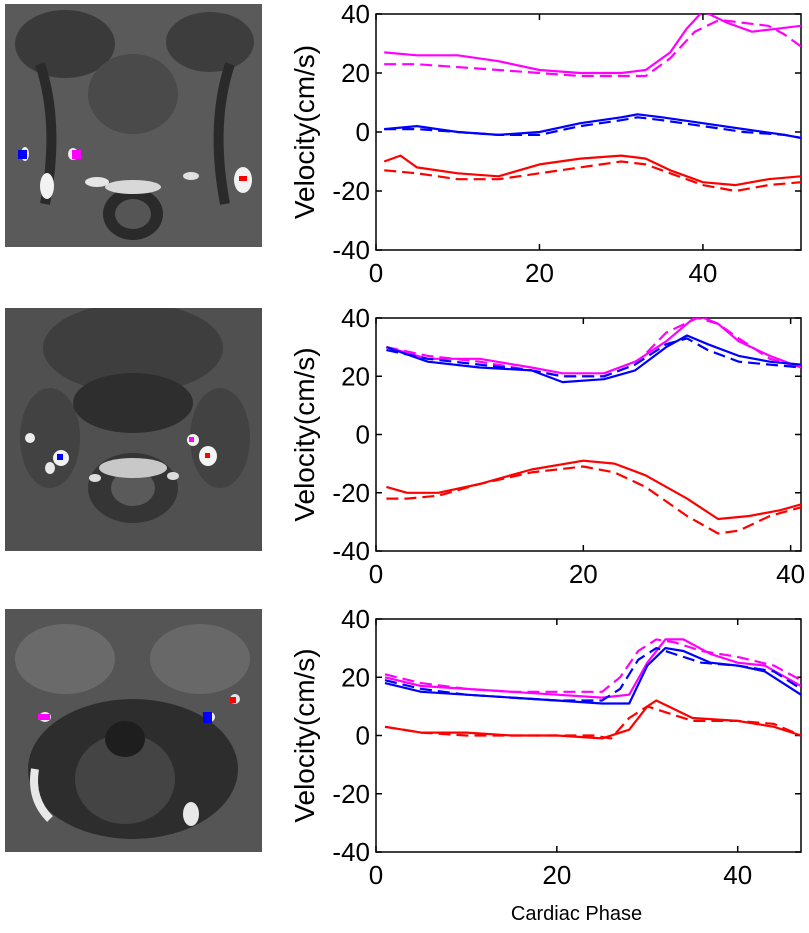  Describe the element at coordinates (133, 125) in the screenshot. I see `mri-slice-upper-neck` at that location.